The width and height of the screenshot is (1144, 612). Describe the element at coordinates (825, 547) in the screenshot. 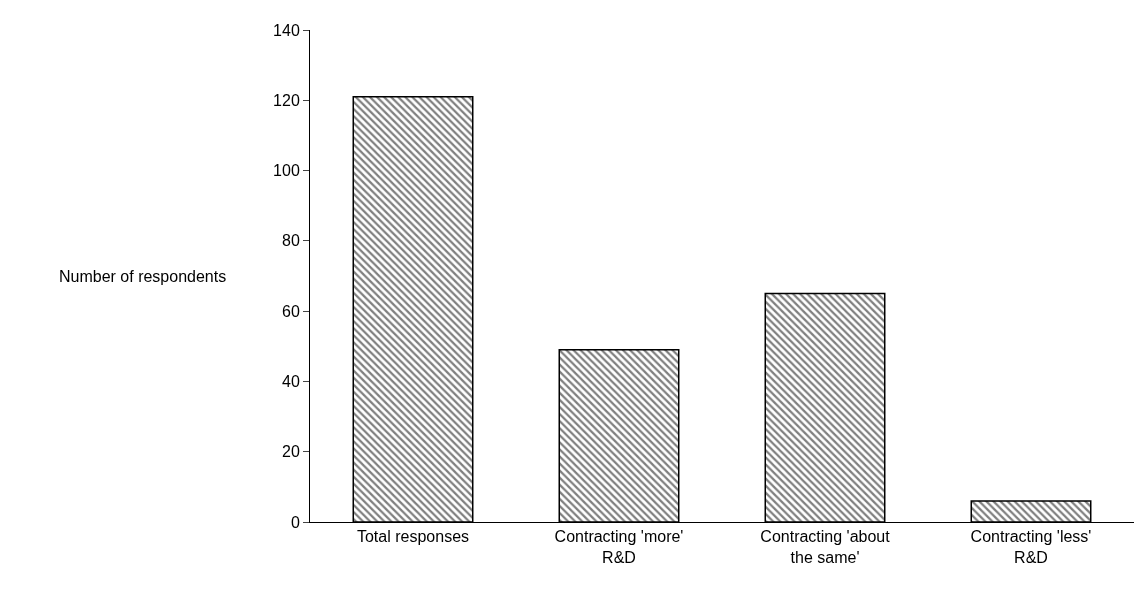

I see `x-tick-label: Contracting 'about the same'` at that location.